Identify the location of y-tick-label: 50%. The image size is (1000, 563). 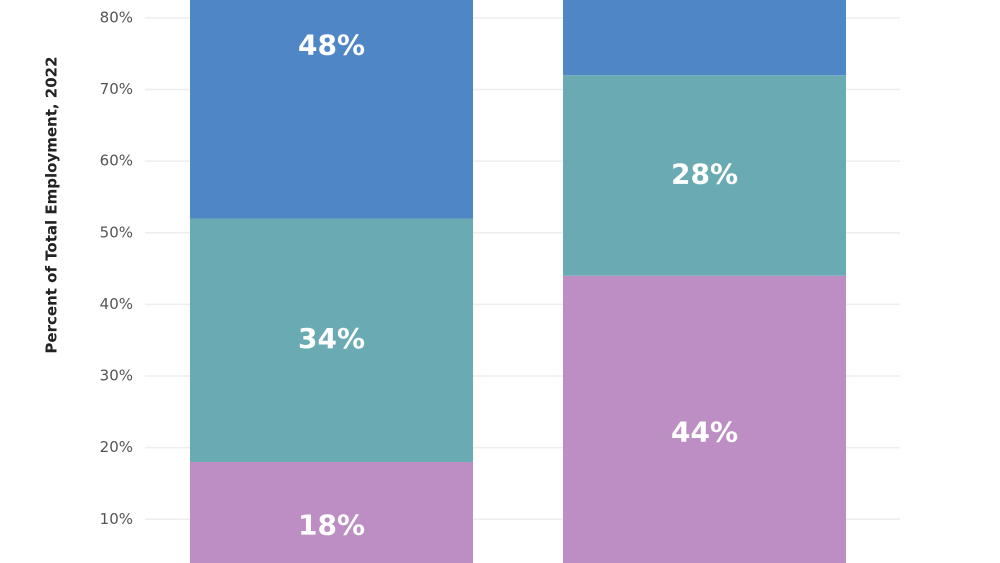
(116, 232).